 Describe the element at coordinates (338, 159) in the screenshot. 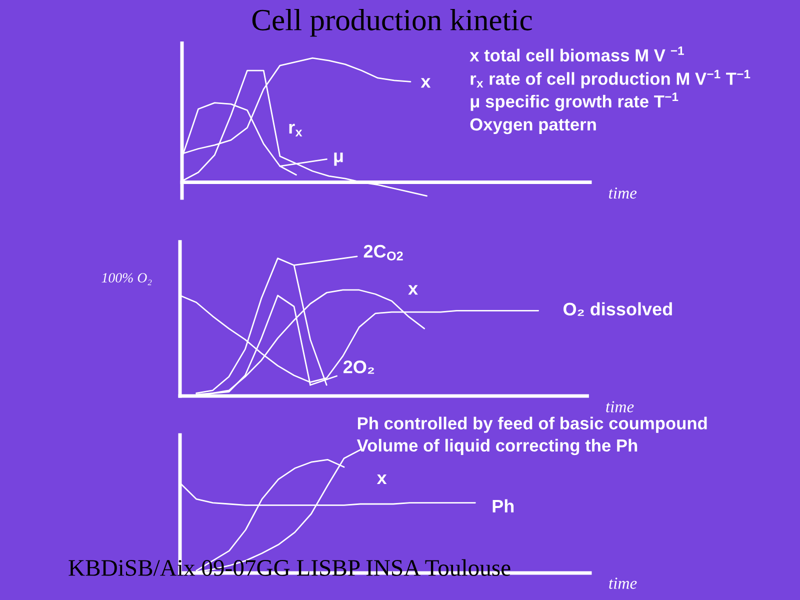

I see `legend-label: μ` at that location.